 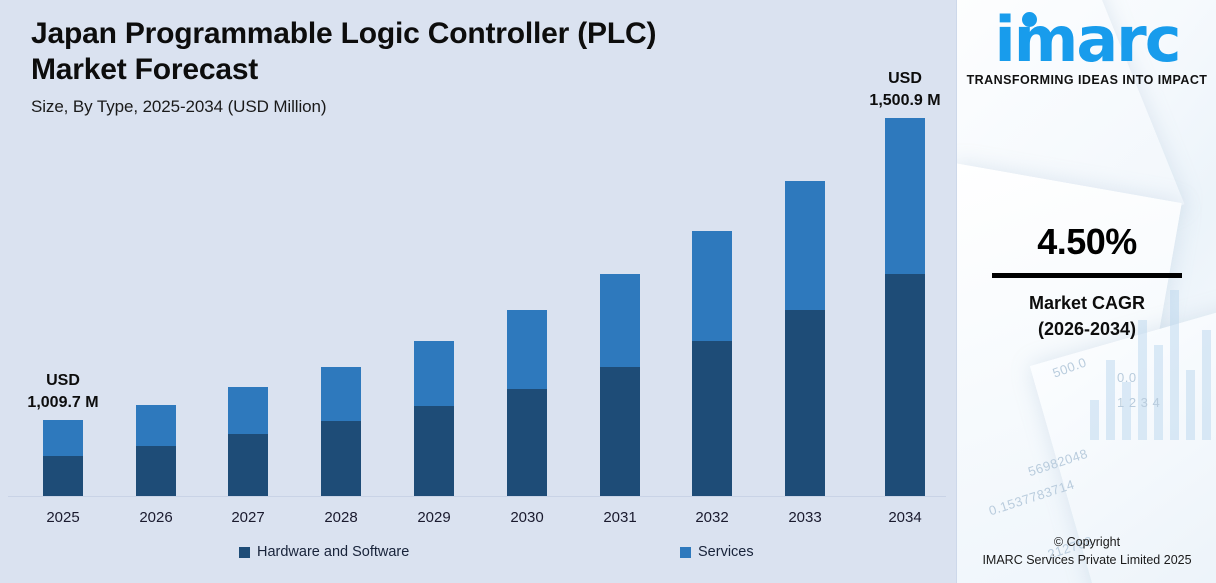 What do you see at coordinates (1087, 302) in the screenshot?
I see `cagr-label-line1: Market CAGR` at bounding box center [1087, 302].